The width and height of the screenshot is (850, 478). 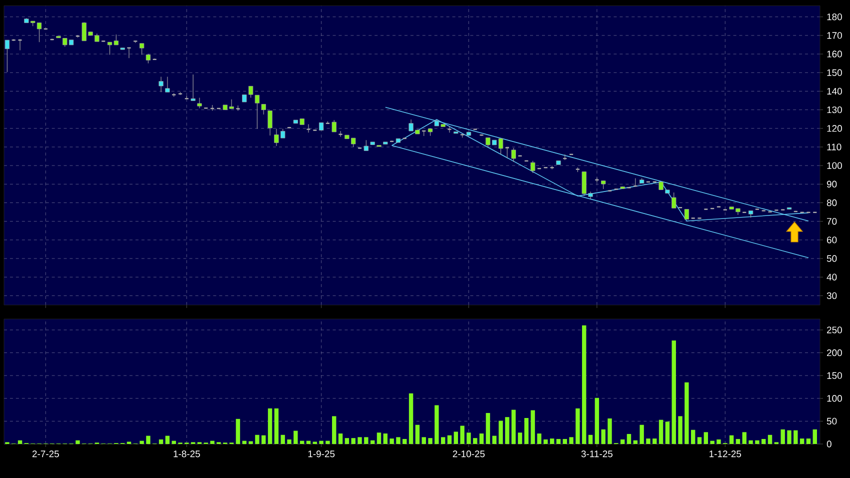 I want to click on y-tick-label: 200, so click(x=834, y=352).